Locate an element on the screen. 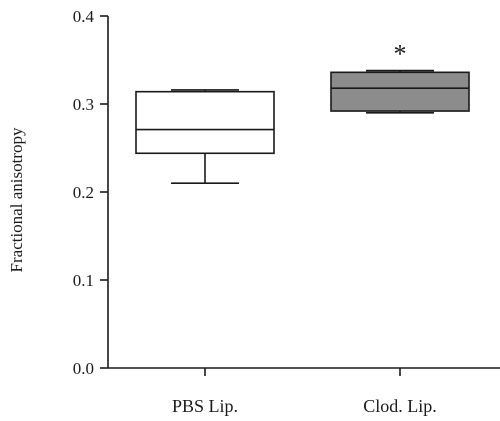 The height and width of the screenshot is (421, 500). x-tick-label: PBS Lip. is located at coordinates (205, 406).